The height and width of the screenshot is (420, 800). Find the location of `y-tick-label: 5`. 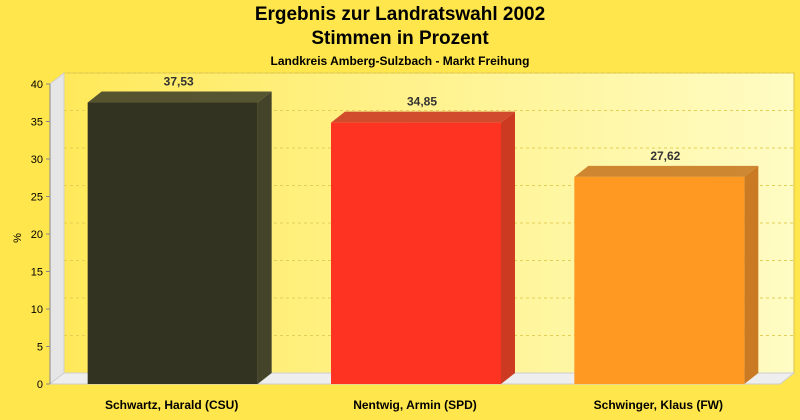

y-tick-label: 5 is located at coordinates (40, 348).